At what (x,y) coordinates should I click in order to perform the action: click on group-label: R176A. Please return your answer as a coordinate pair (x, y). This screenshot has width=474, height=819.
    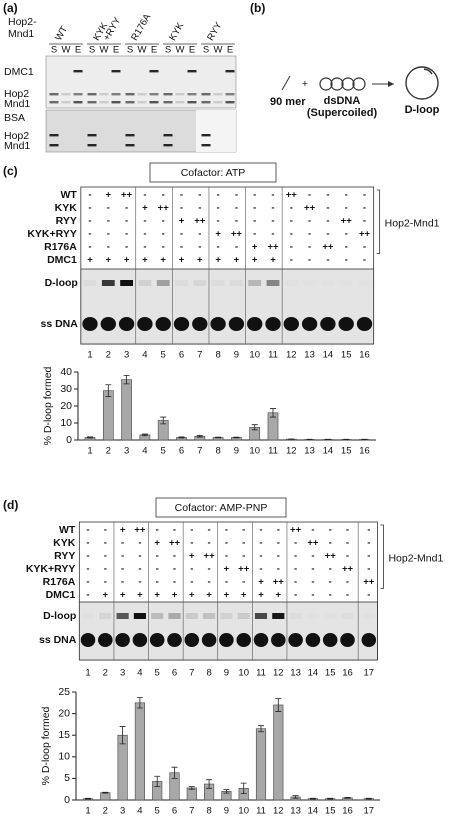
    Looking at the image, I should click on (141, 27).